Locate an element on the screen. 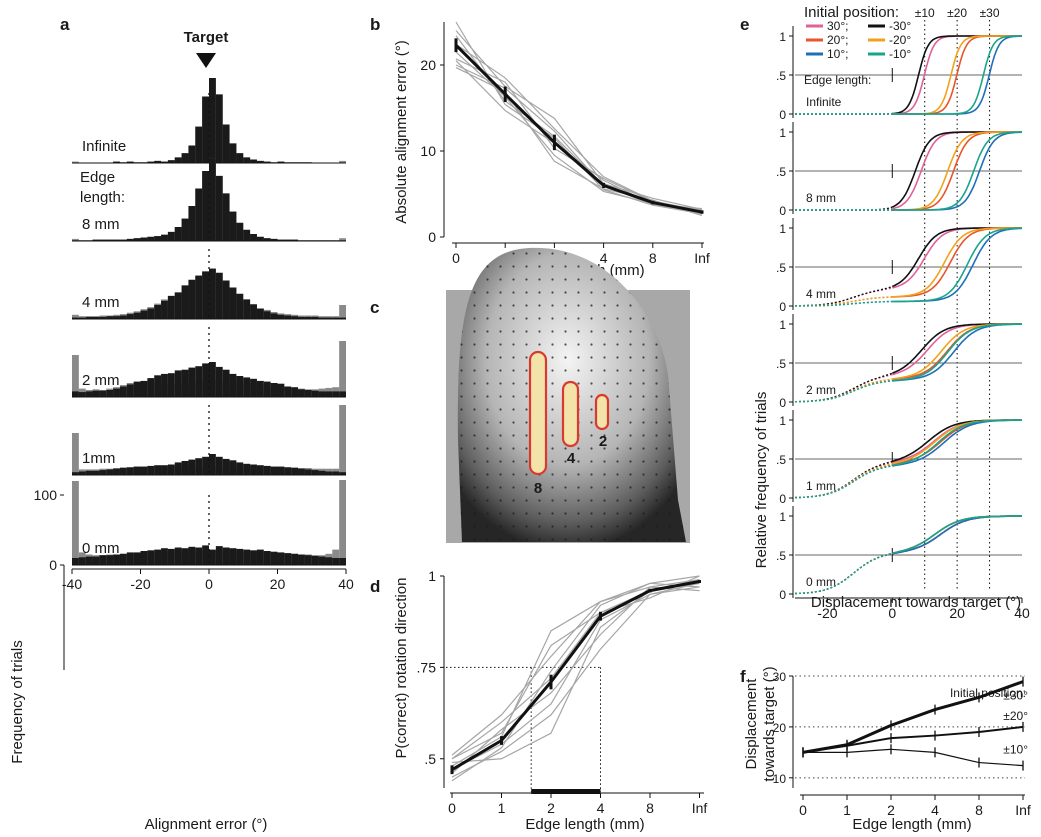 The height and width of the screenshot is (837, 1041). panel-f-y-tick-label: 30 is located at coordinates (780, 677).